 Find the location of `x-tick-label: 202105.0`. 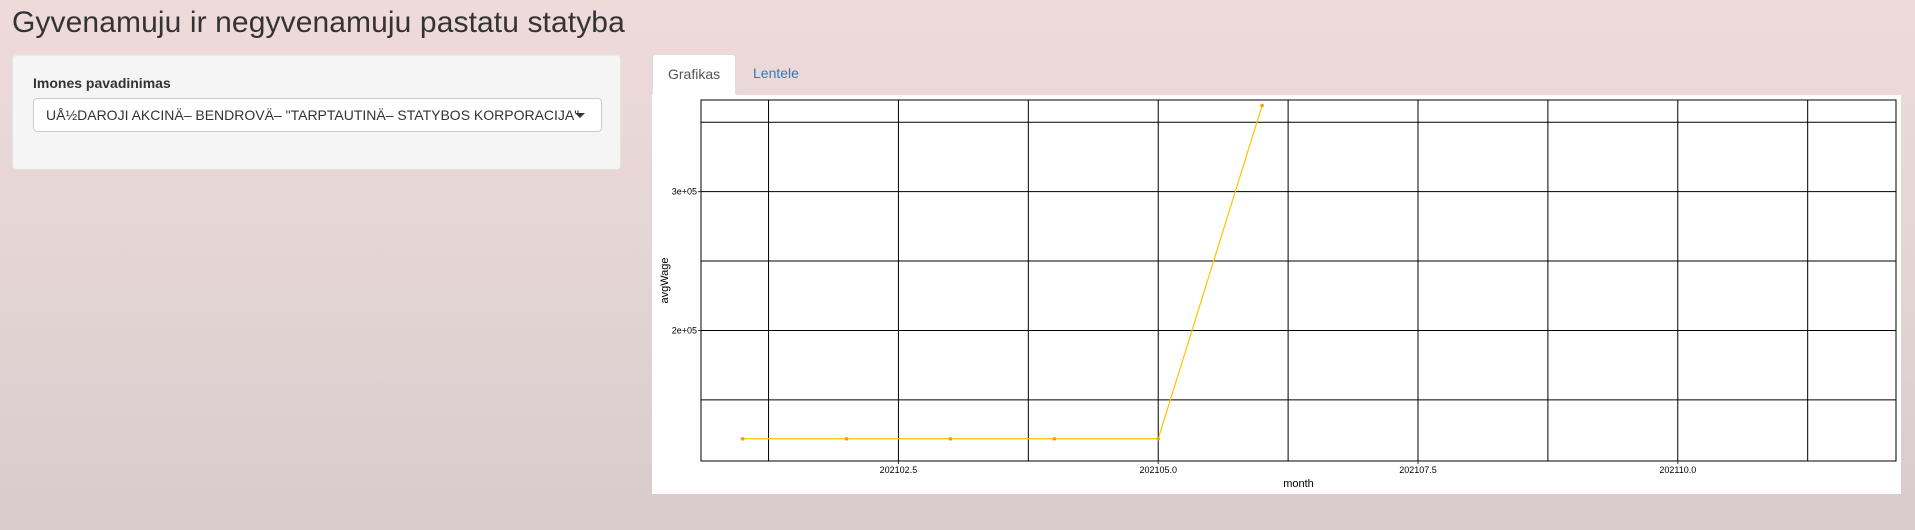

x-tick-label: 202105.0 is located at coordinates (1158, 470).